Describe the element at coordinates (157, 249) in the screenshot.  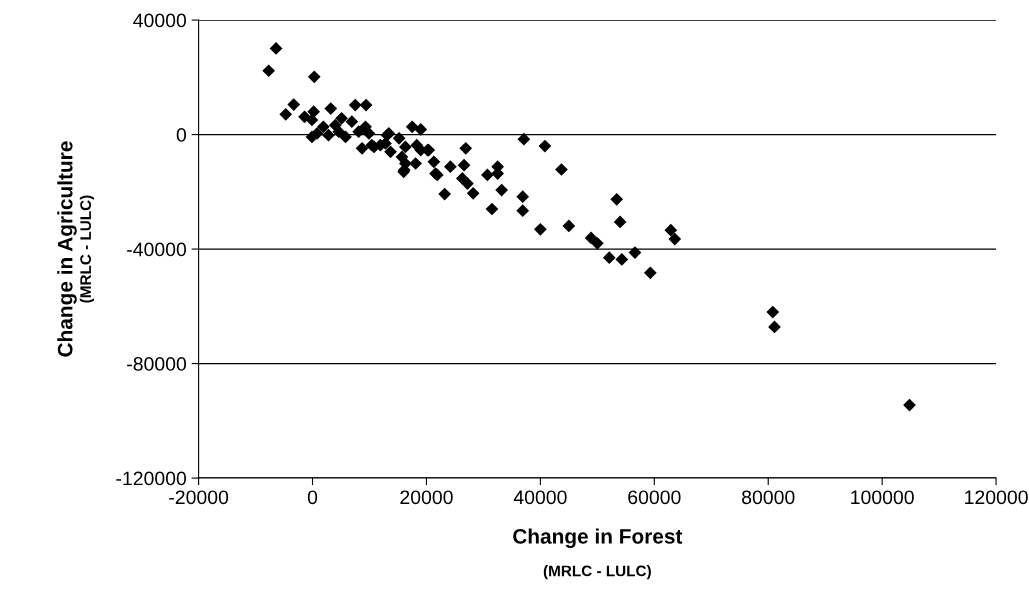
I see `y-tick-label: -40000` at that location.